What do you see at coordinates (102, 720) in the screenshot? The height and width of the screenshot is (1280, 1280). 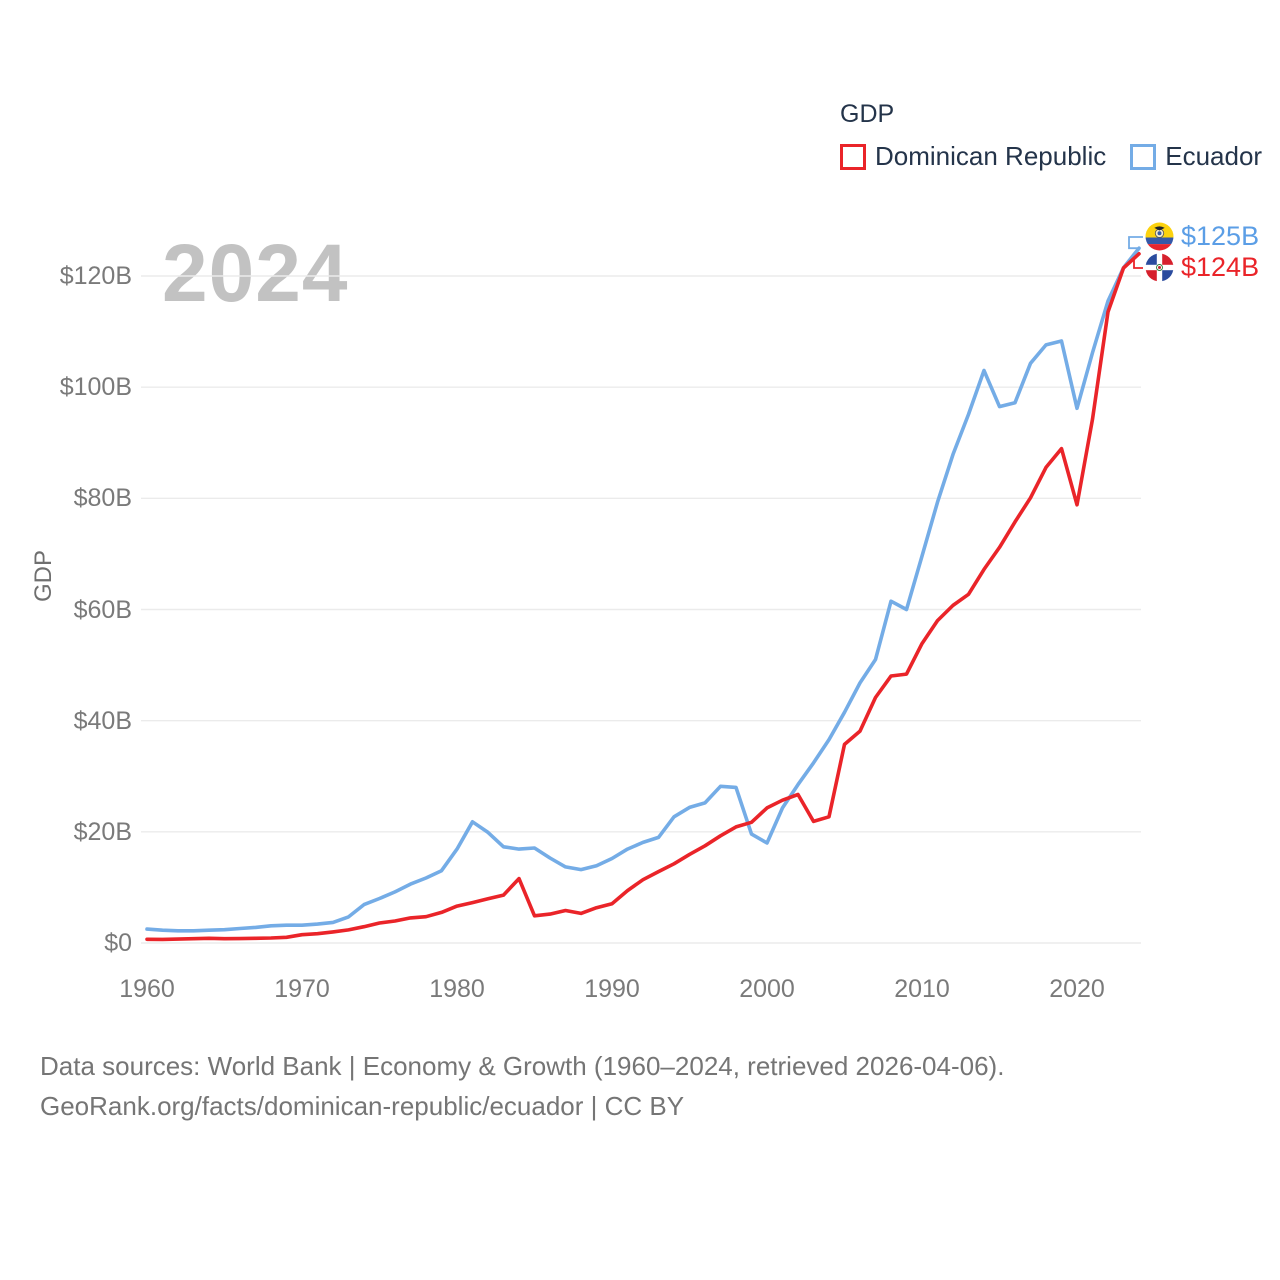 I see `y-tick-label: $40B` at bounding box center [102, 720].